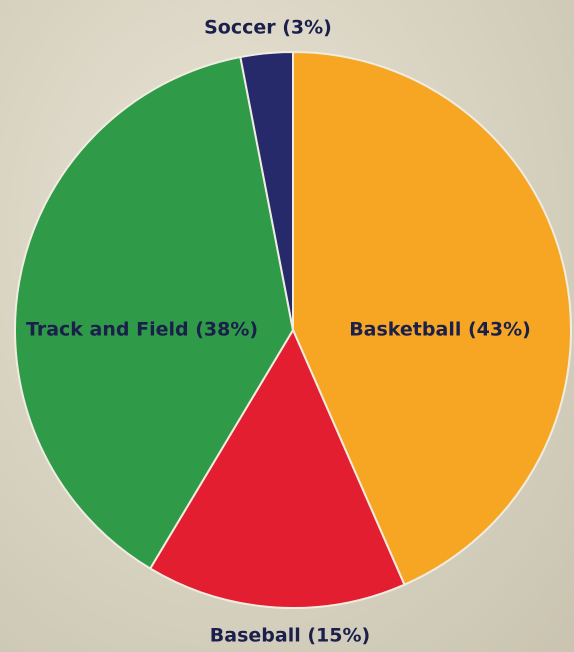  What do you see at coordinates (440, 330) in the screenshot?
I see `slice-label: Basketball (43%)` at bounding box center [440, 330].